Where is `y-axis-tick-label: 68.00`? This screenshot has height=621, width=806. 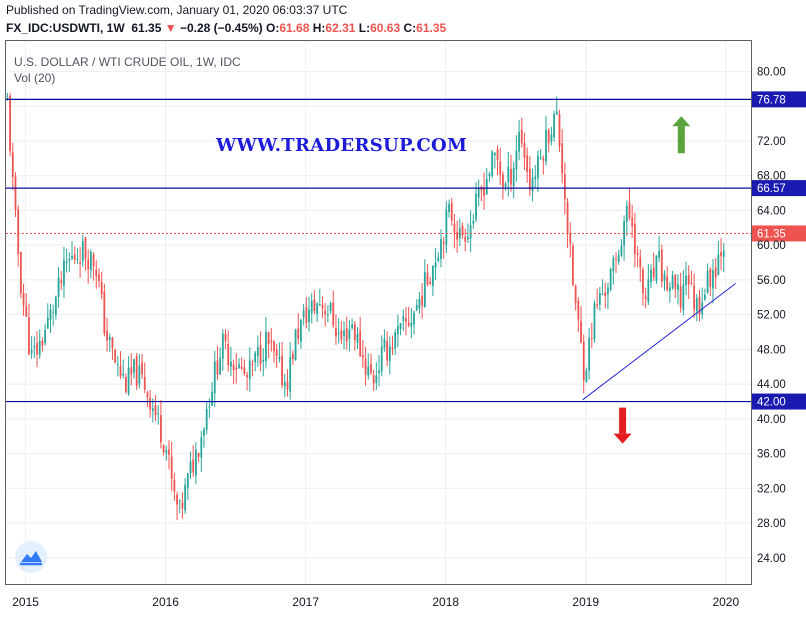 y-axis-tick-label: 68.00 is located at coordinates (771, 177).